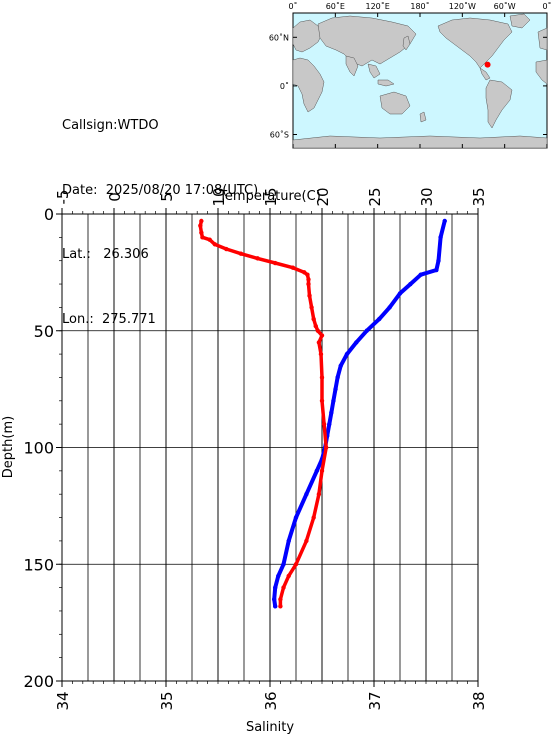 The image size is (553, 736). What do you see at coordinates (115, 197) in the screenshot?
I see `temperature-tick-label: 0` at bounding box center [115, 197].